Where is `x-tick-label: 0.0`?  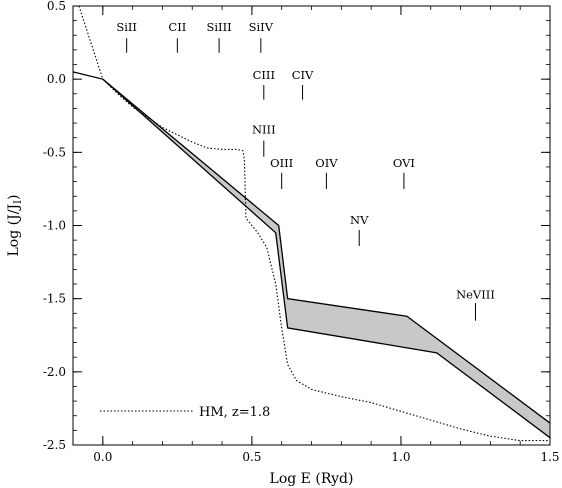 x-tick-label: 0.0 is located at coordinates (102, 457).